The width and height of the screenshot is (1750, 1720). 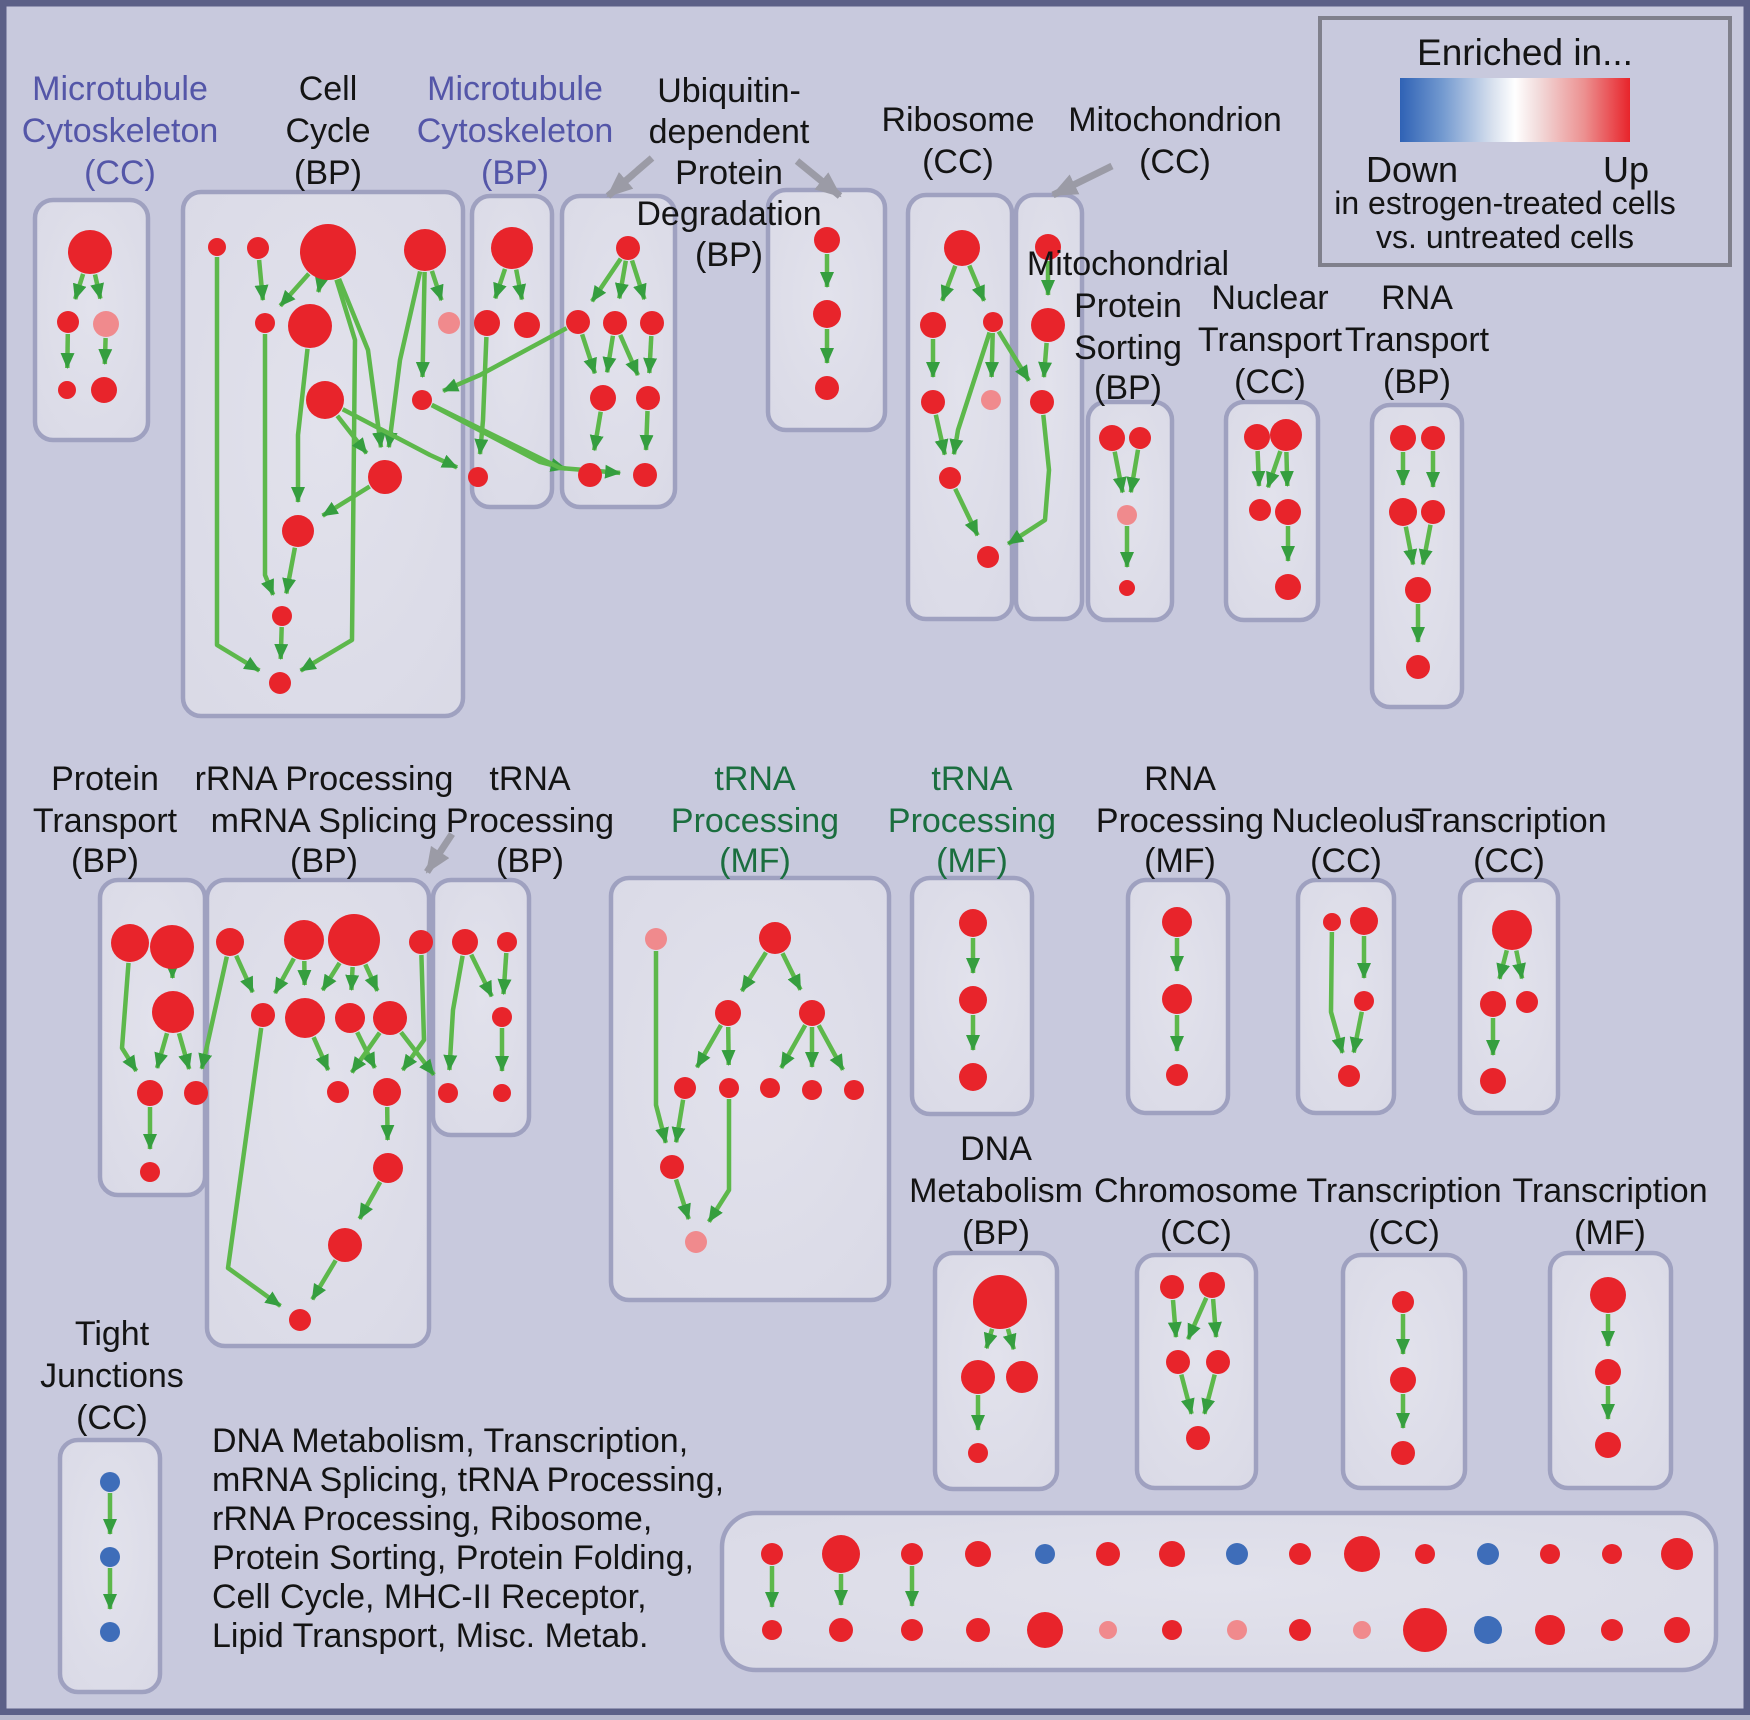 What do you see at coordinates (1175, 162) in the screenshot?
I see `cluster-label-mitochondrion-cc: (CC)` at bounding box center [1175, 162].